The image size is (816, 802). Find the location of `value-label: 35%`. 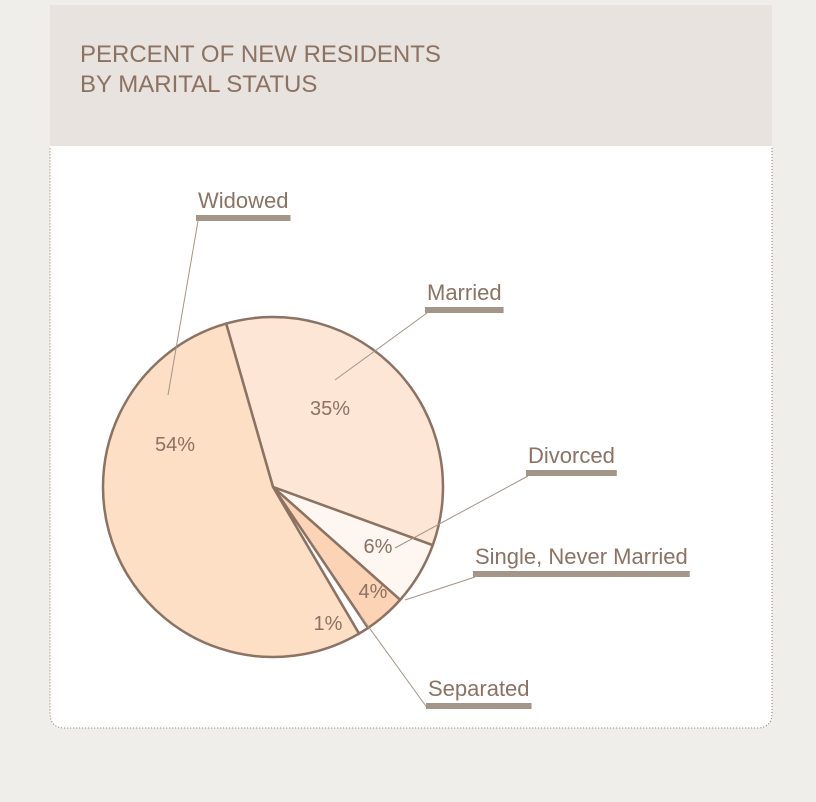

value-label: 35% is located at coordinates (330, 409).